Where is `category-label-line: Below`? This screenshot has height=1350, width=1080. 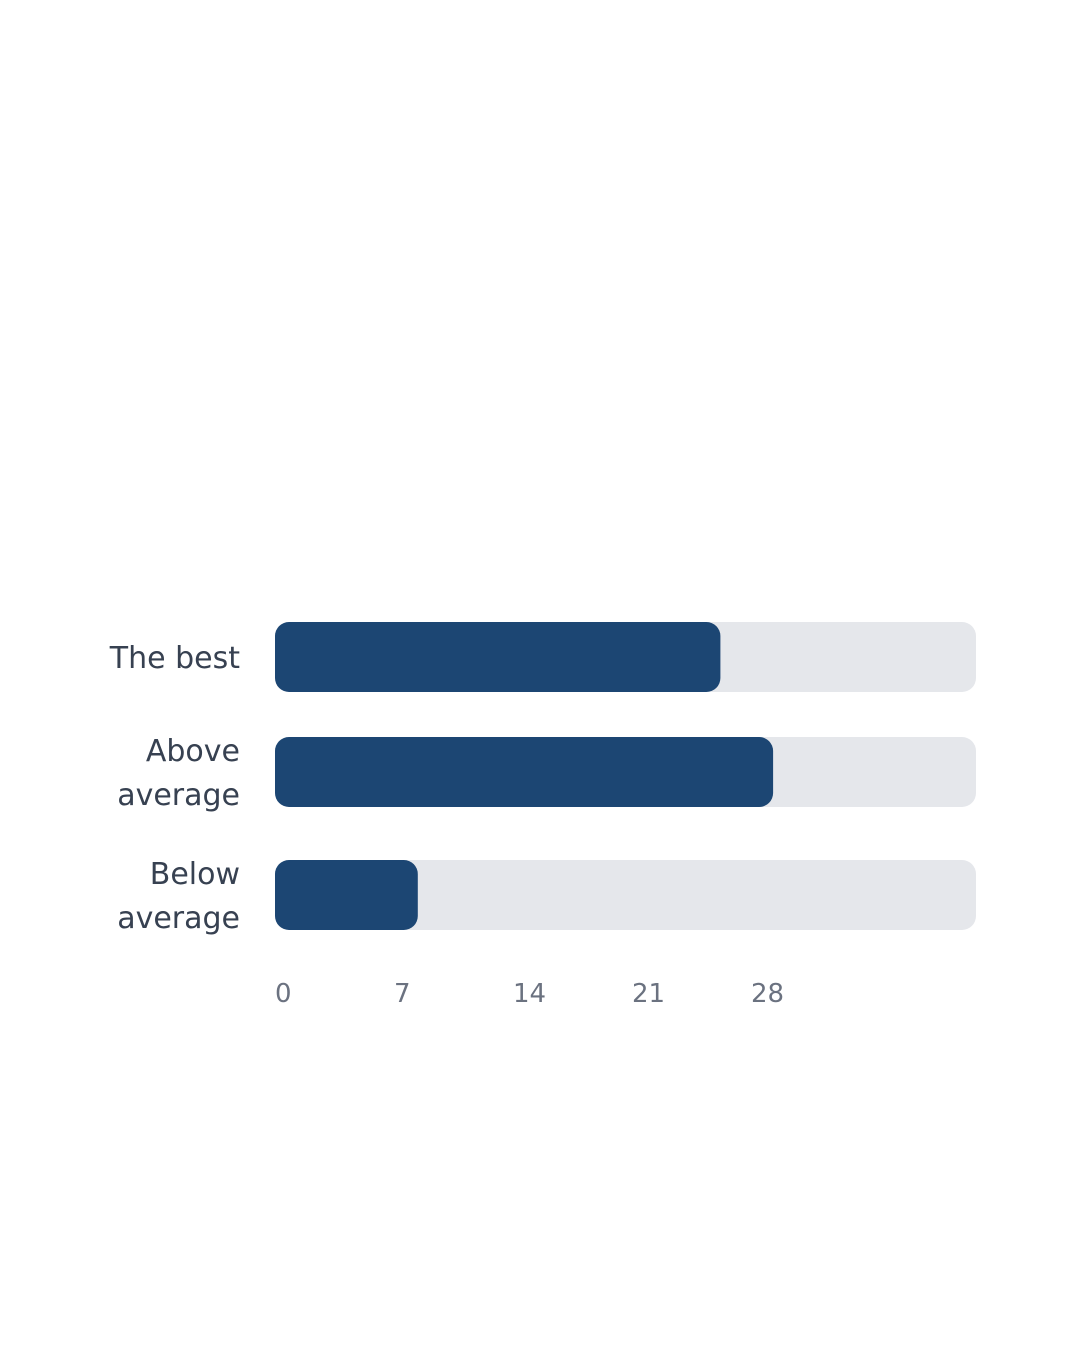
category-label-line: Below is located at coordinates (195, 874).